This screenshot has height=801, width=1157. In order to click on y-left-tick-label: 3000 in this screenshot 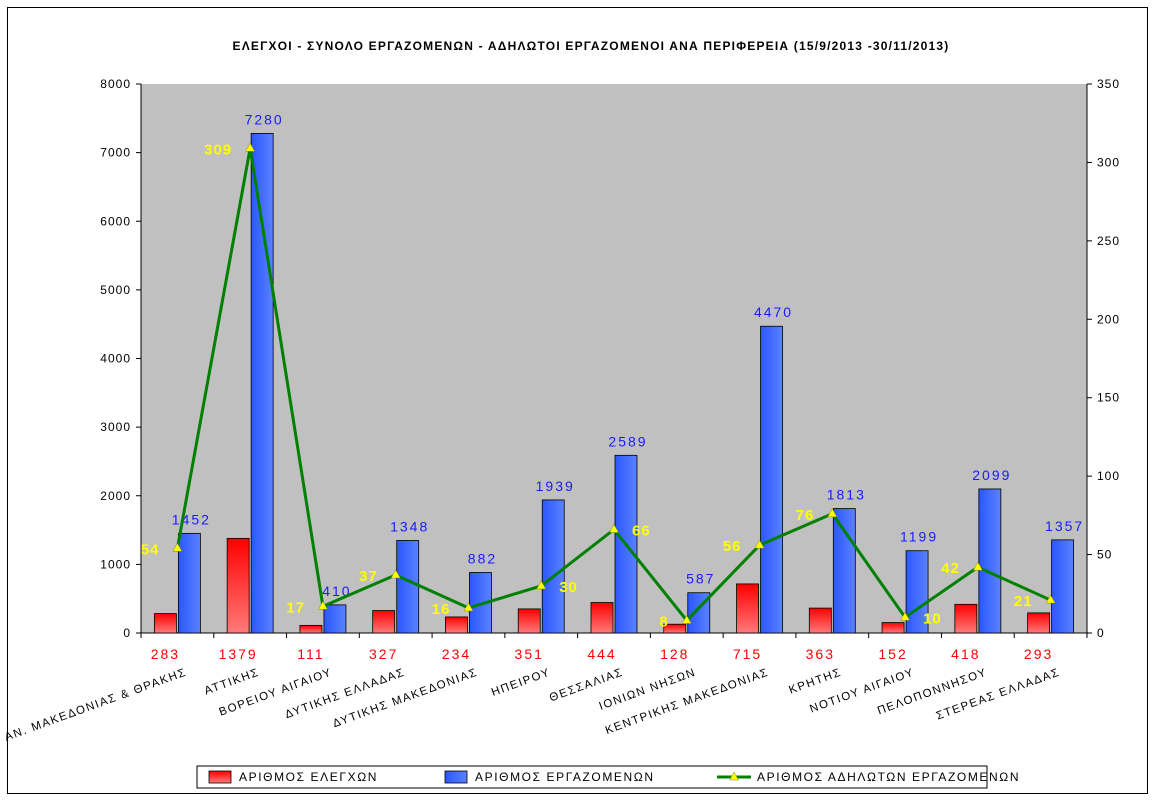, I will do `click(115, 427)`.